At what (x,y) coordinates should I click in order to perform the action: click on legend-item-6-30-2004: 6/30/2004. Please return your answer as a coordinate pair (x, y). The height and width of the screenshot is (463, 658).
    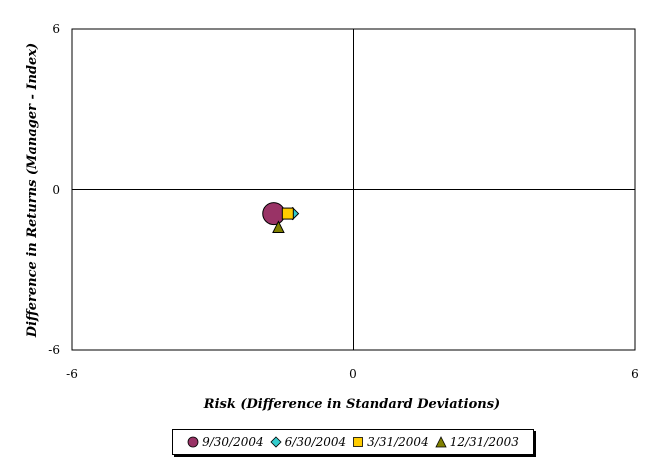
    Looking at the image, I should click on (308, 442).